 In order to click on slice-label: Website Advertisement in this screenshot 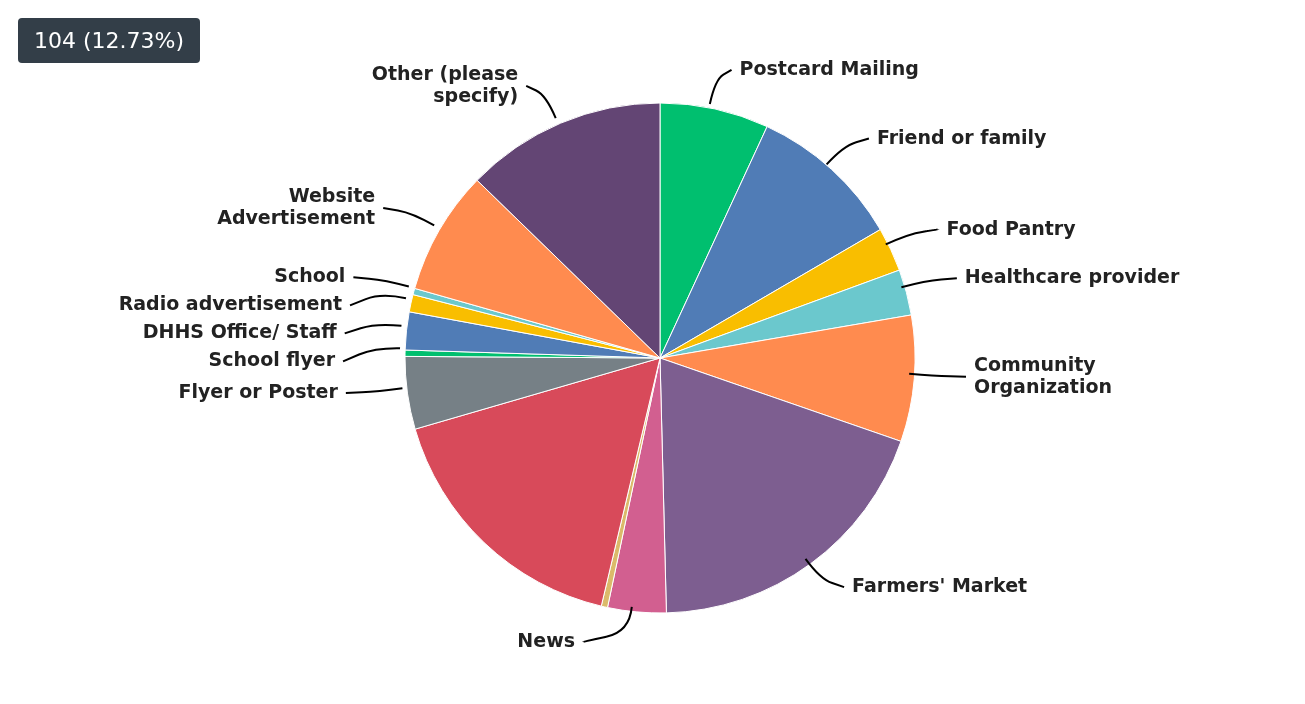, I will do `click(296, 205)`.